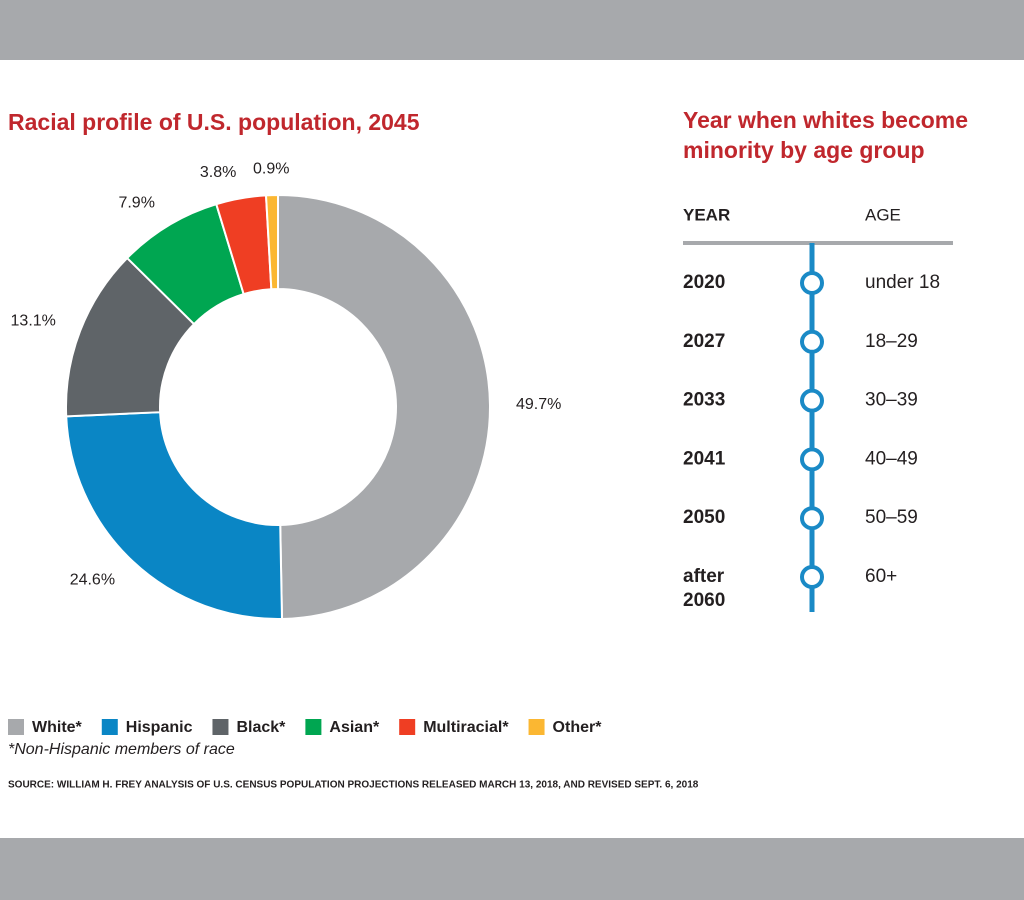 Image resolution: width=1024 pixels, height=900 pixels. I want to click on year: after, so click(704, 576).